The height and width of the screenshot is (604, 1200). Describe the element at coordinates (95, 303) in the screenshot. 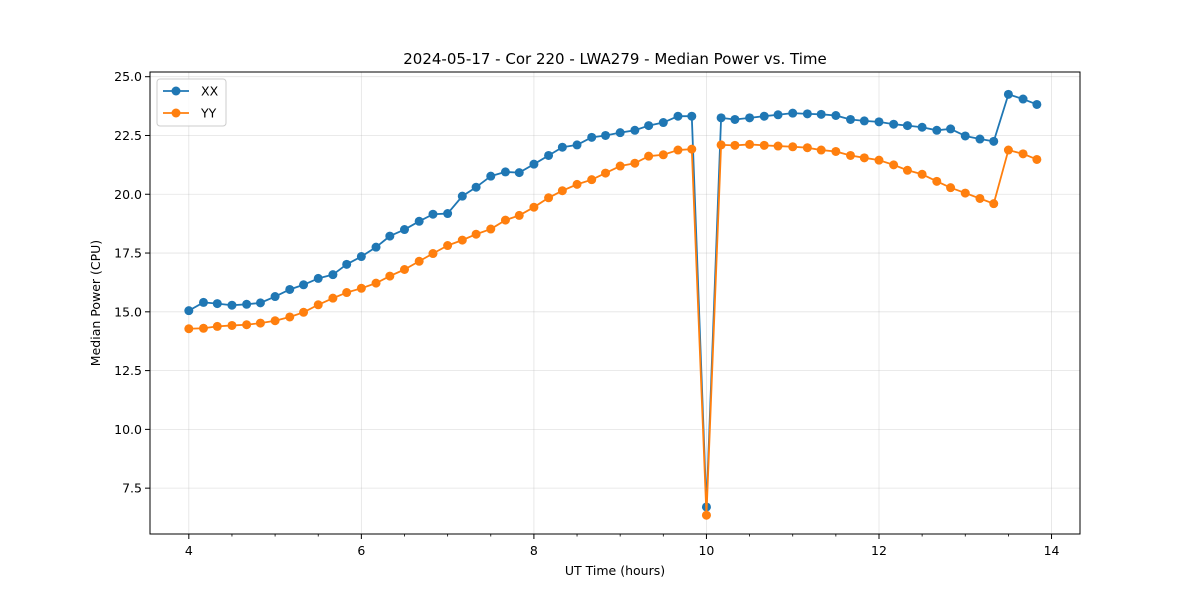

I see `y-axis-label: Median Power (CPU)` at that location.